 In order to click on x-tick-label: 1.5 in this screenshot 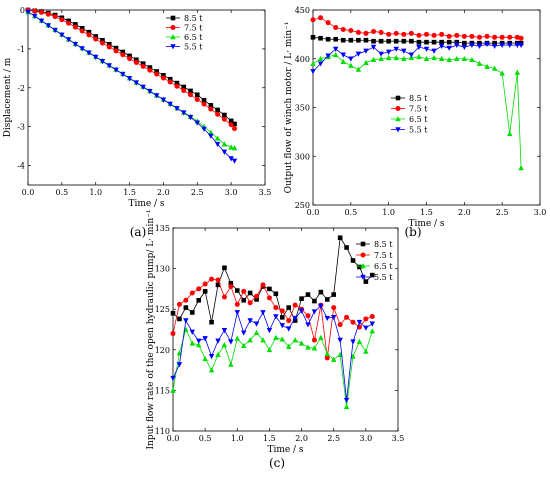, I will do `click(426, 212)`.